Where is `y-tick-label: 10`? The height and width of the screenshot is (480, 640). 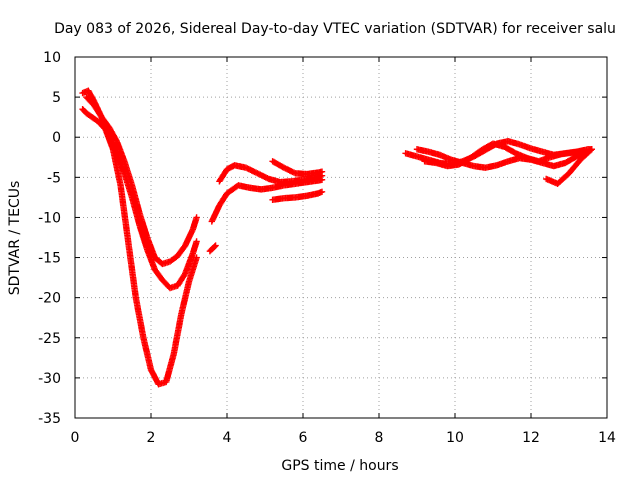
y-tick-label: 10 is located at coordinates (52, 58).